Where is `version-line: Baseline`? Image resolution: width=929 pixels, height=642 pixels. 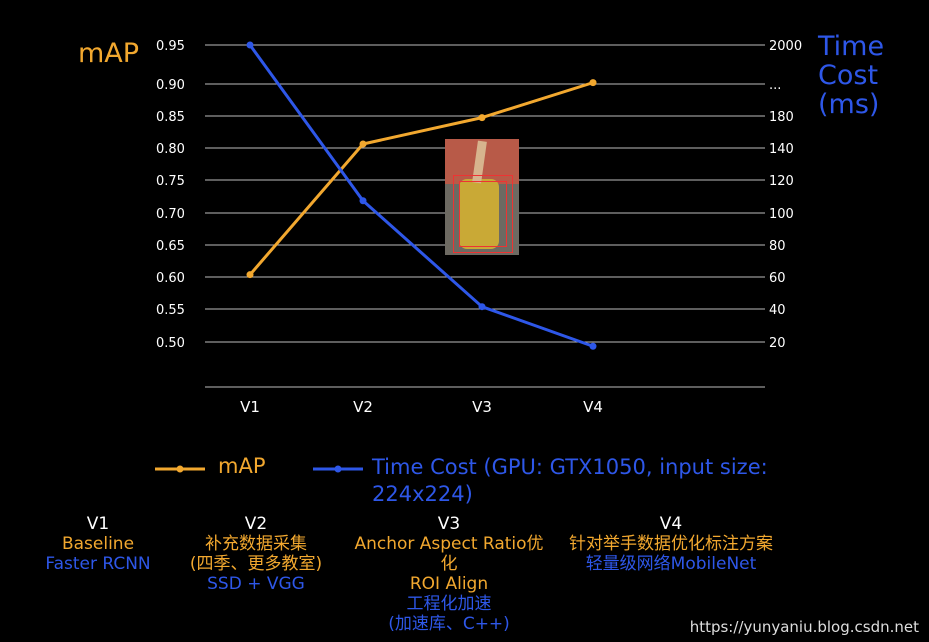
version-line: Baseline is located at coordinates (98, 544).